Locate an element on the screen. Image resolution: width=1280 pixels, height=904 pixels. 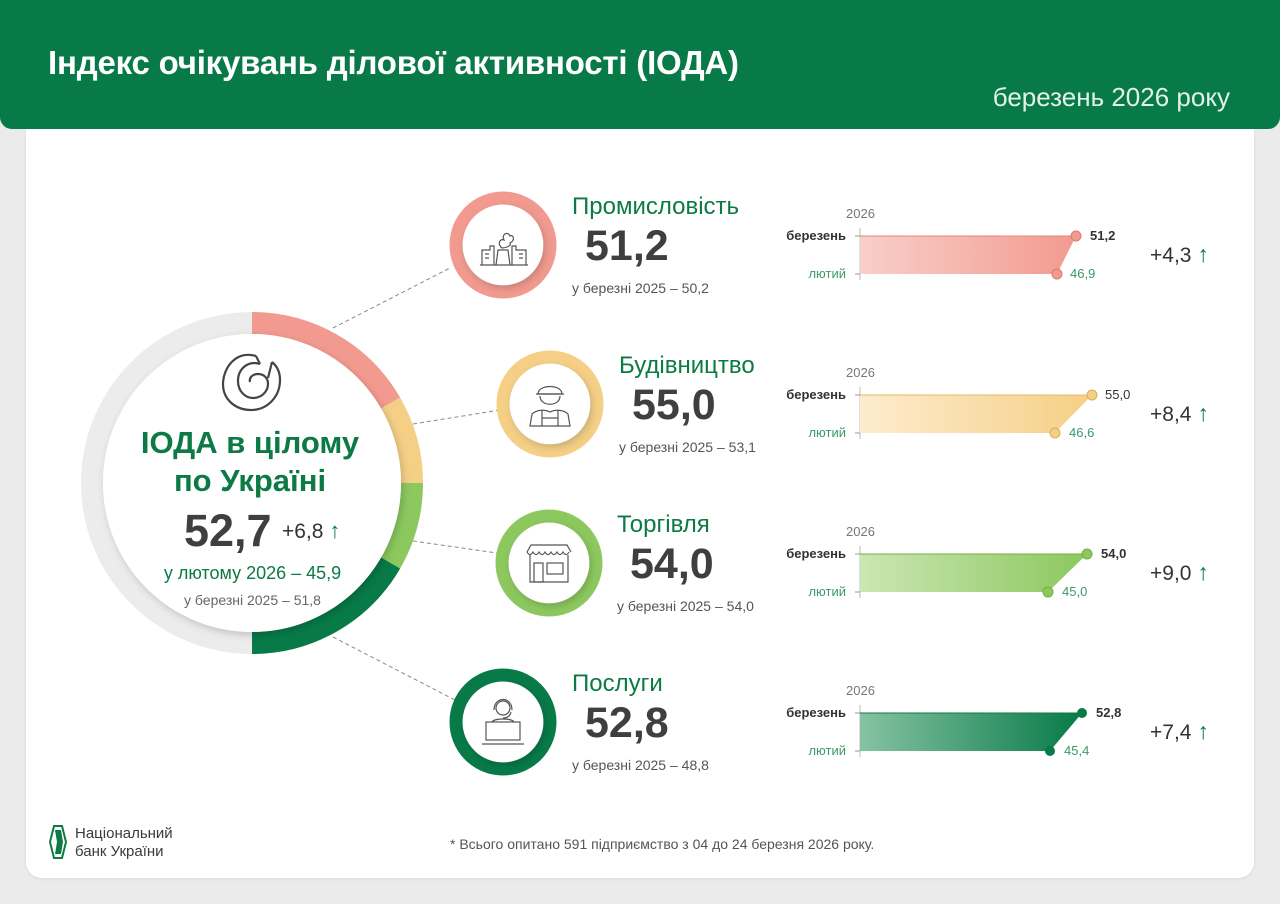
chart-feb-value: 45,4 is located at coordinates (1077, 750).